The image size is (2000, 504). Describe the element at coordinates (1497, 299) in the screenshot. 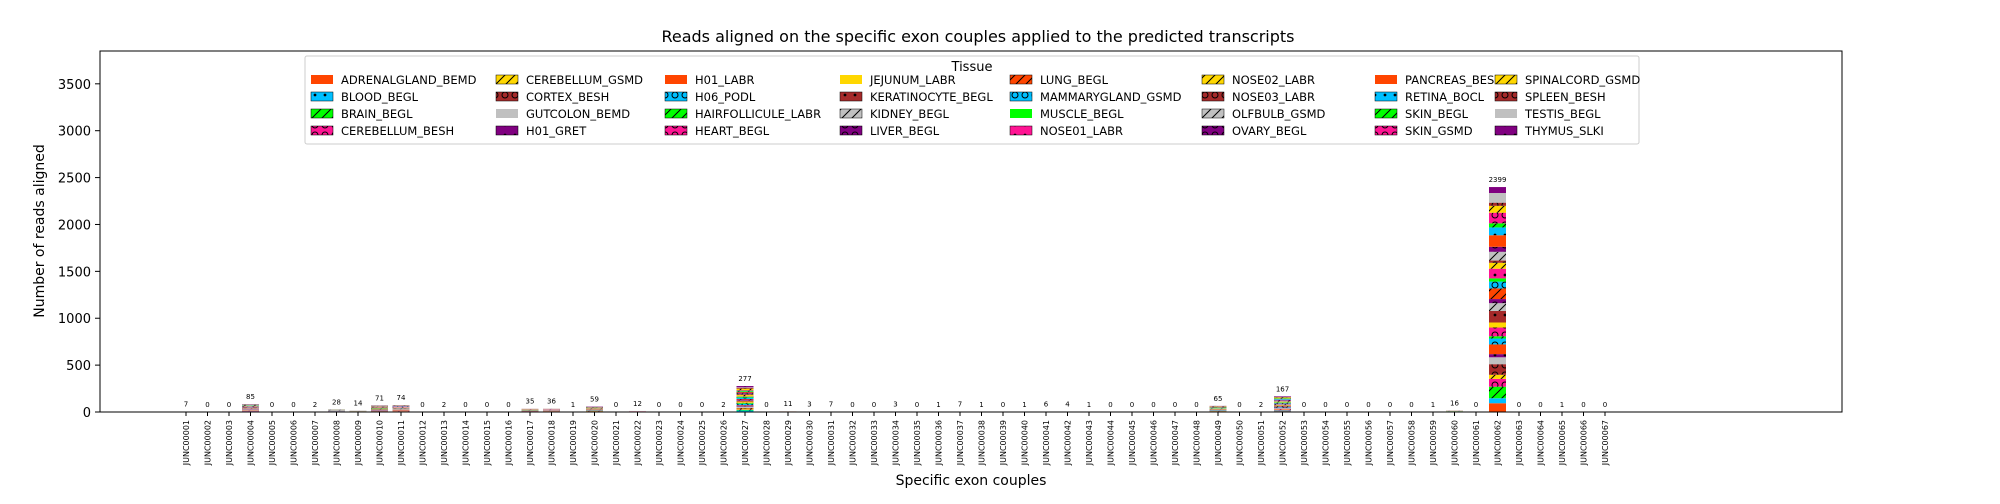

I see `bar-stack-JUNC00062` at that location.